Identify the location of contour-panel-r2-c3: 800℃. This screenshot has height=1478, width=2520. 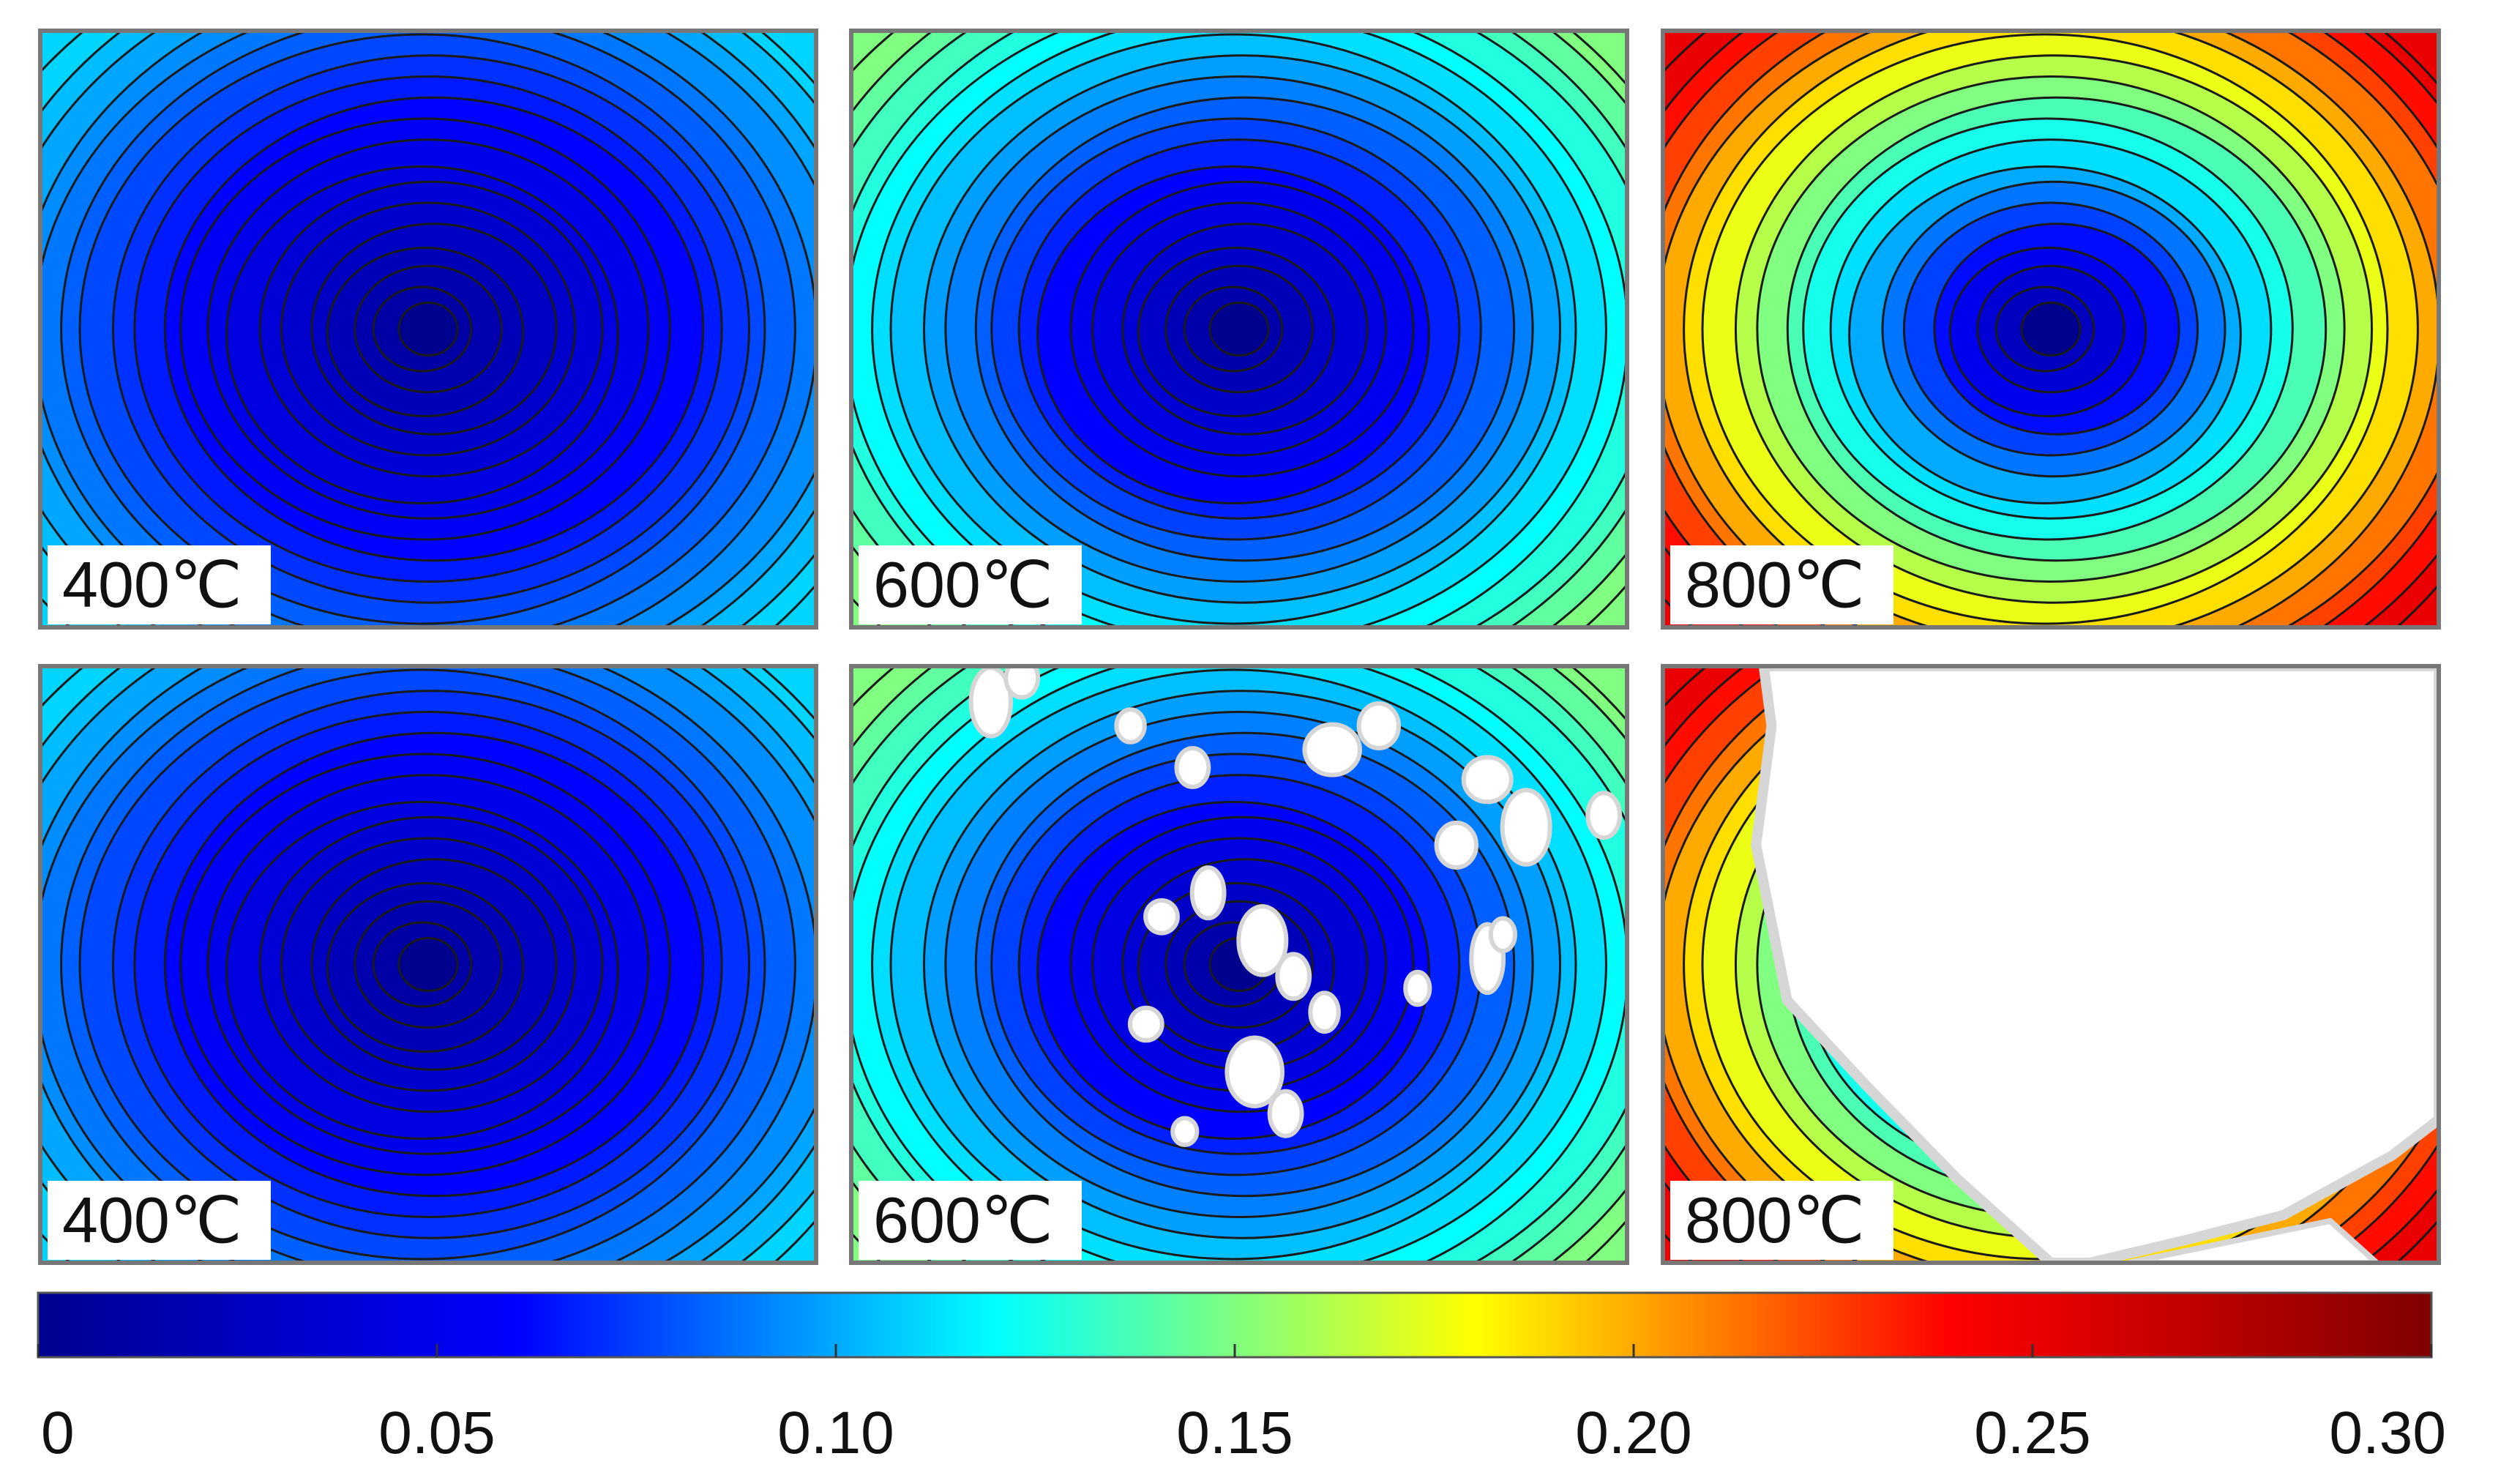
(2051, 964).